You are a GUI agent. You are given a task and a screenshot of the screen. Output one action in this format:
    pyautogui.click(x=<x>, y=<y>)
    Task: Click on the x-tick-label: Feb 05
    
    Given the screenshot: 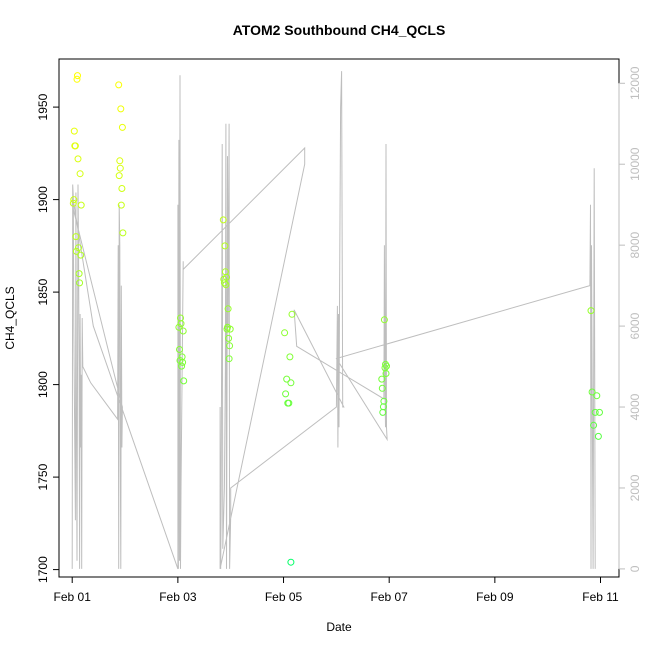 What is the action you would take?
    pyautogui.click(x=284, y=597)
    